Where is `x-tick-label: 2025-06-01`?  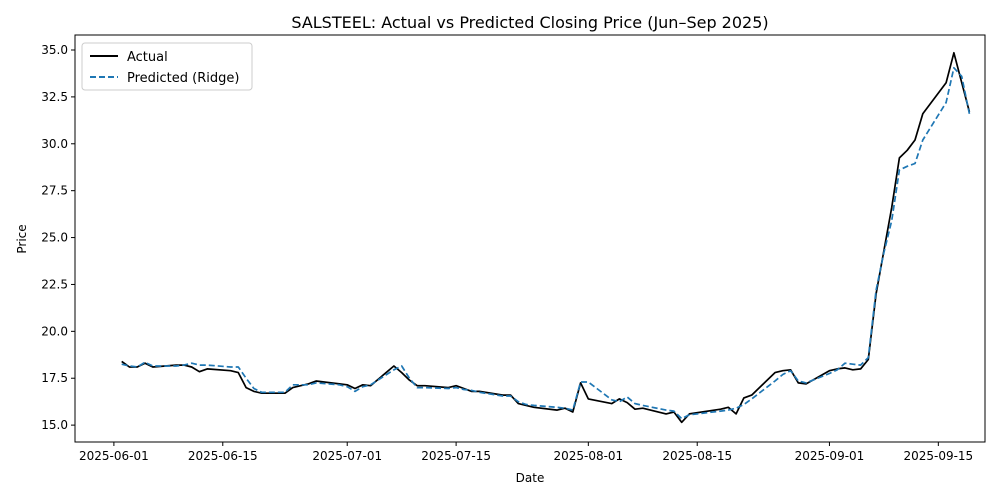
x-tick-label: 2025-06-01 is located at coordinates (114, 456).